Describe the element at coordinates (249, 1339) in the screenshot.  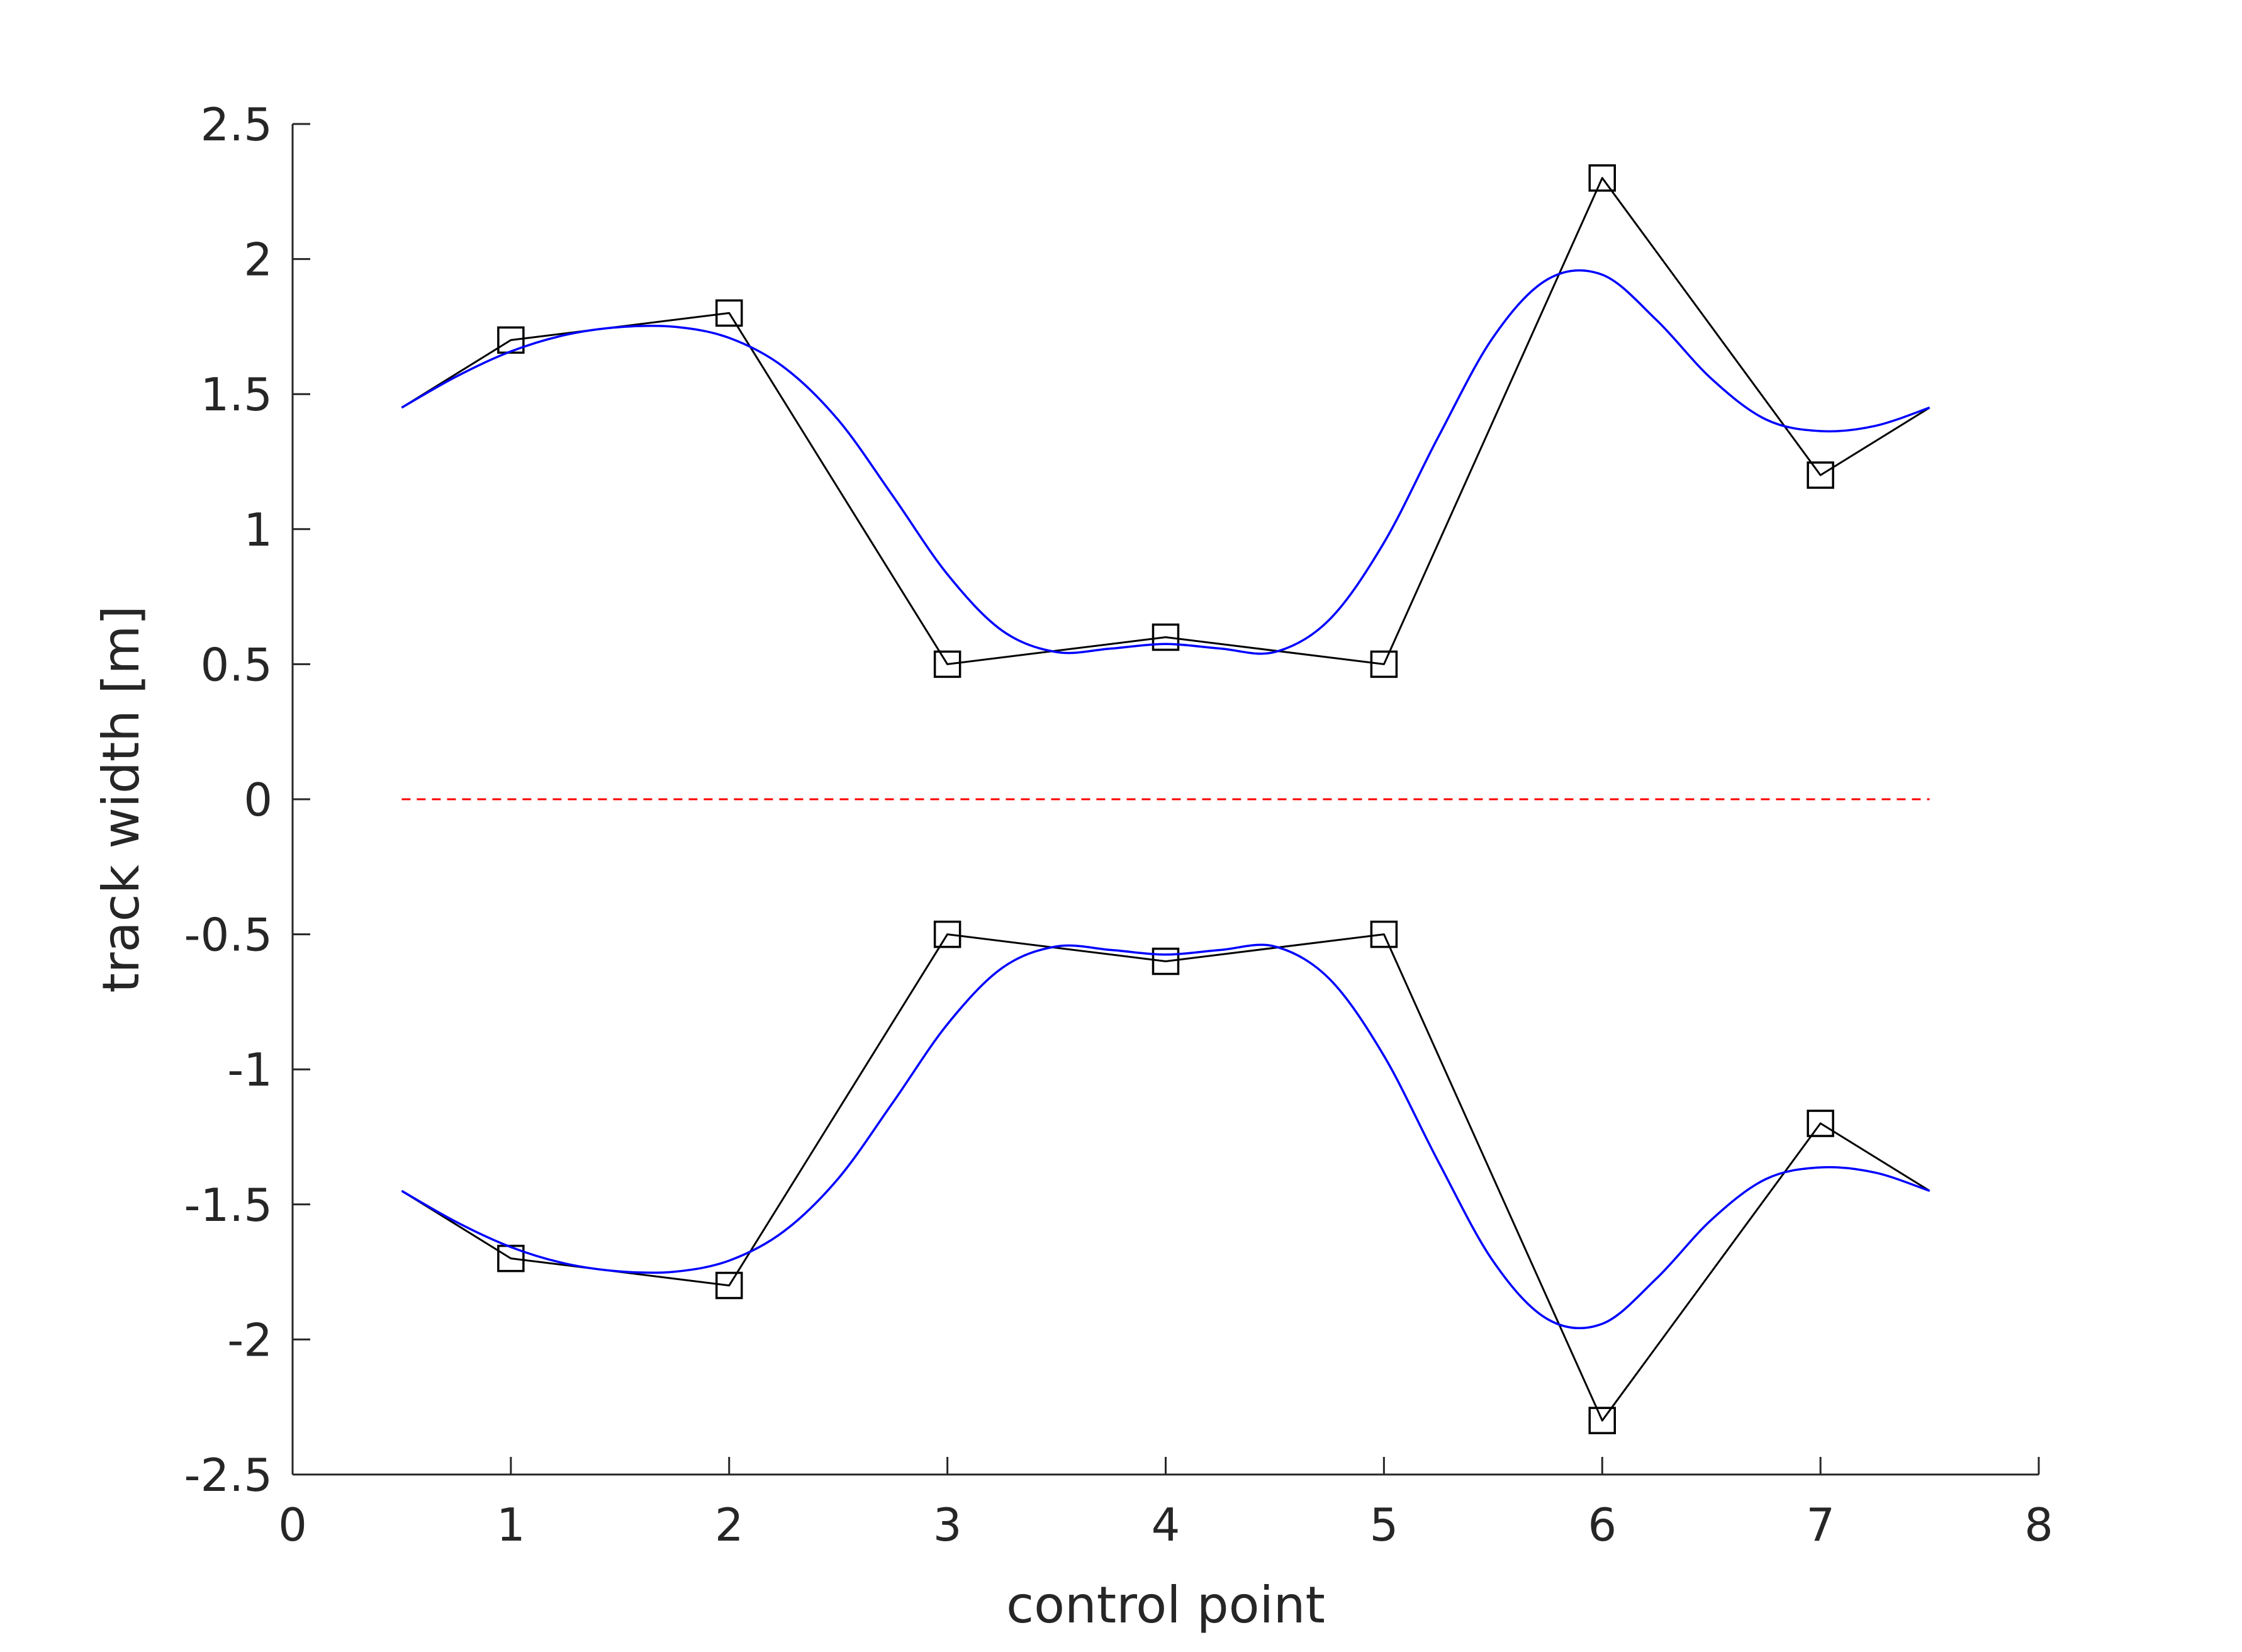
I see `y-tick-label: -2` at that location.